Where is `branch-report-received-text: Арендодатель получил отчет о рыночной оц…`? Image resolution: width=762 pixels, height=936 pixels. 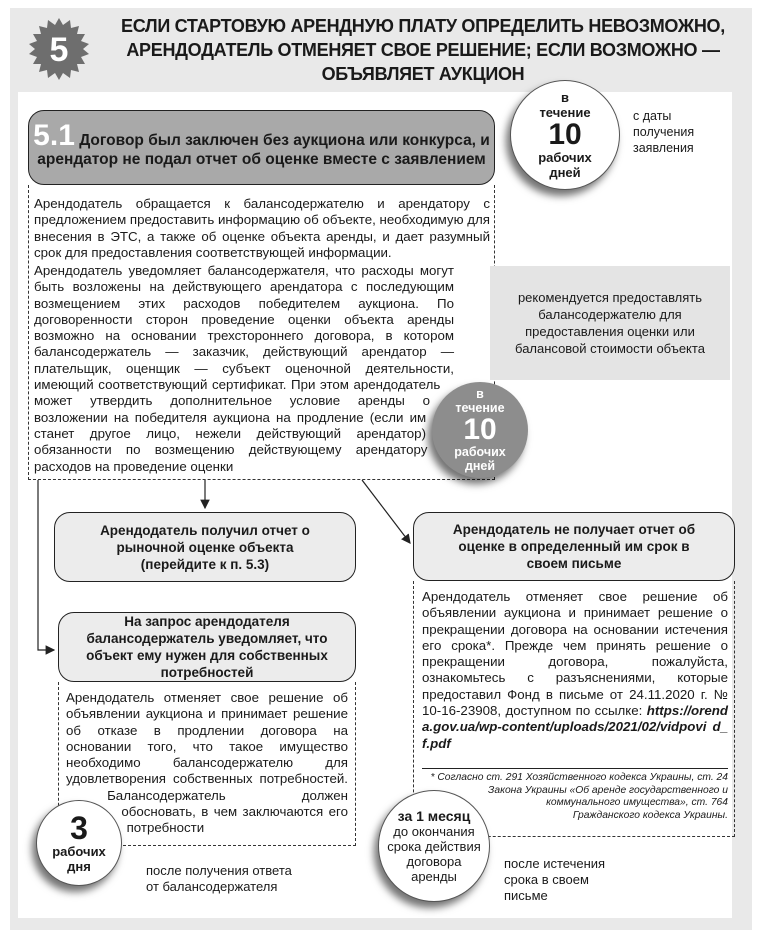 branch-report-received-text: Арендодатель получил отчет о рыночной оц… is located at coordinates (205, 547).